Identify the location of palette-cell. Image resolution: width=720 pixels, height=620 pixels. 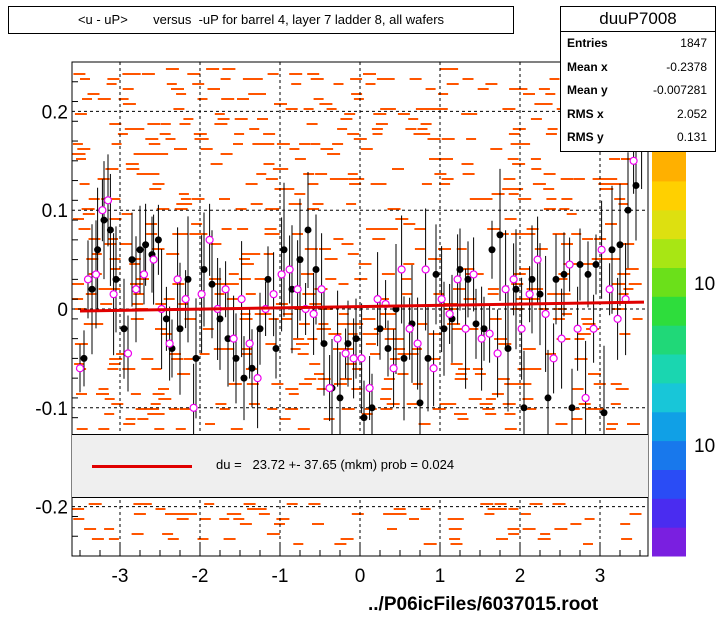
(669, 542).